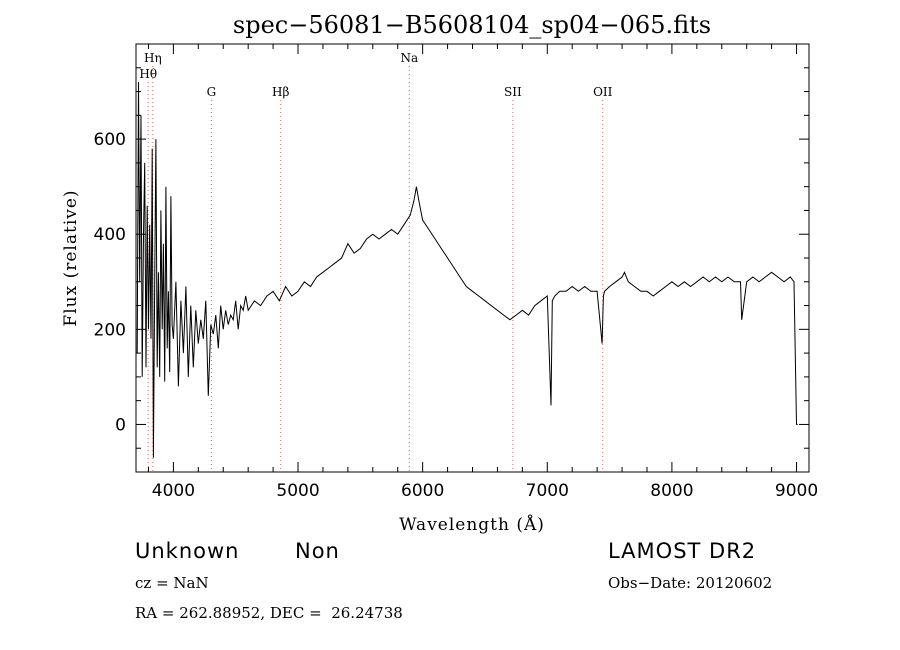  What do you see at coordinates (796, 491) in the screenshot?
I see `x-tick-label-5: 9000` at bounding box center [796, 491].